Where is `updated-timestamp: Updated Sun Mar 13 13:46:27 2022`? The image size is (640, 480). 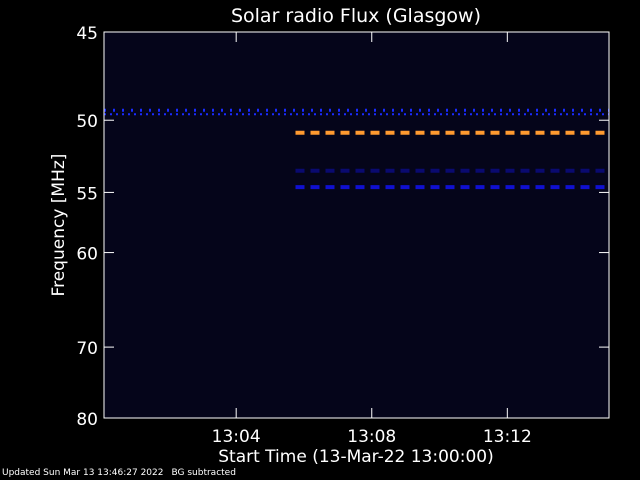 updated-timestamp: Updated Sun Mar 13 13:46:27 2022 is located at coordinates (83, 473).